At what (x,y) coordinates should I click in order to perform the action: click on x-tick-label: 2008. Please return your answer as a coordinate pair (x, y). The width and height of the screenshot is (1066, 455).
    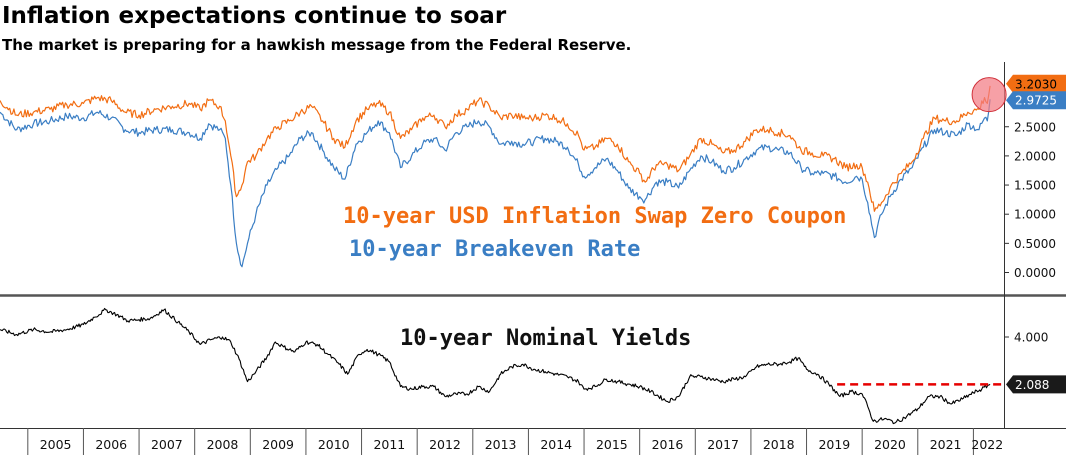
    Looking at the image, I should click on (223, 444).